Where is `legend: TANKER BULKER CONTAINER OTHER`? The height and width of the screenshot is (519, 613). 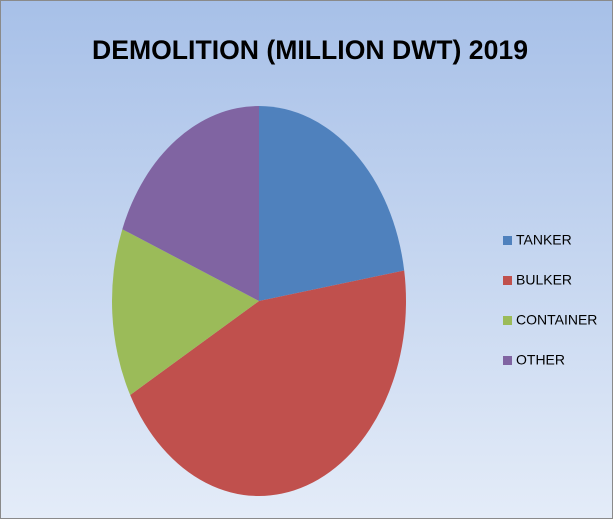
legend: TANKER BULKER CONTAINER OTHER is located at coordinates (550, 300).